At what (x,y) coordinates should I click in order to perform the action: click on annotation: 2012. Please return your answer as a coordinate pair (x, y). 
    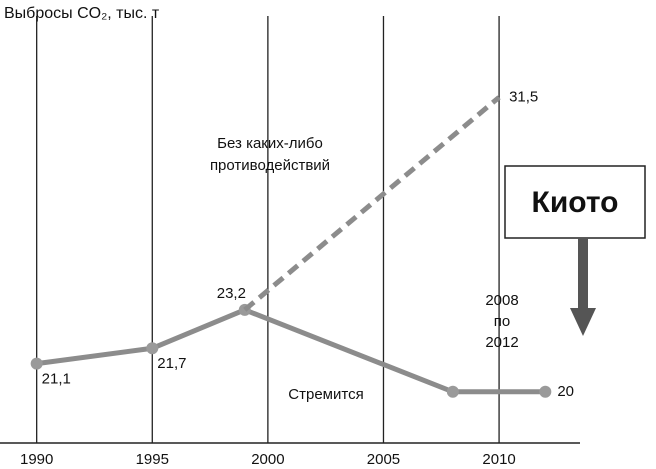
    Looking at the image, I should click on (501, 342).